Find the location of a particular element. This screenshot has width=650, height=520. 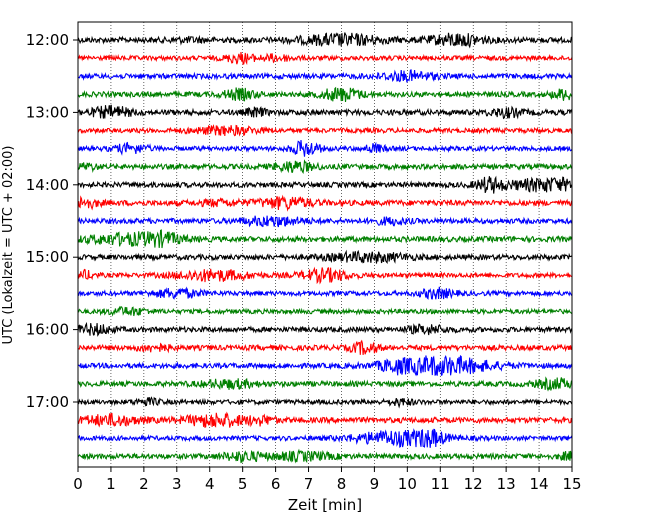

x-tick-label: 0 is located at coordinates (78, 484).